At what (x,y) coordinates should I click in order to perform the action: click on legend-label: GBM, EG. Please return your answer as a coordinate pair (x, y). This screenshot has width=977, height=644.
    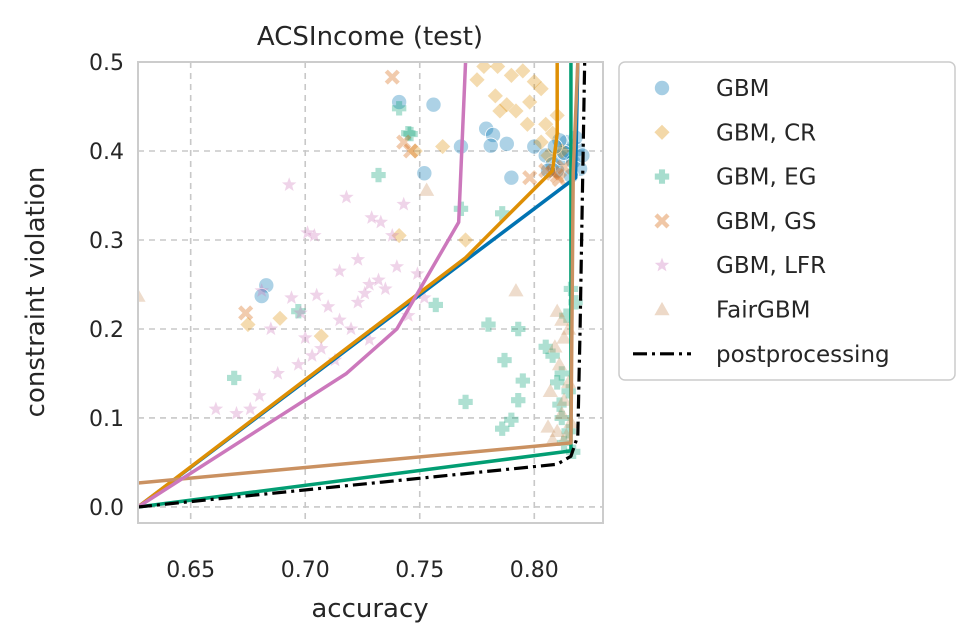
    Looking at the image, I should click on (766, 178).